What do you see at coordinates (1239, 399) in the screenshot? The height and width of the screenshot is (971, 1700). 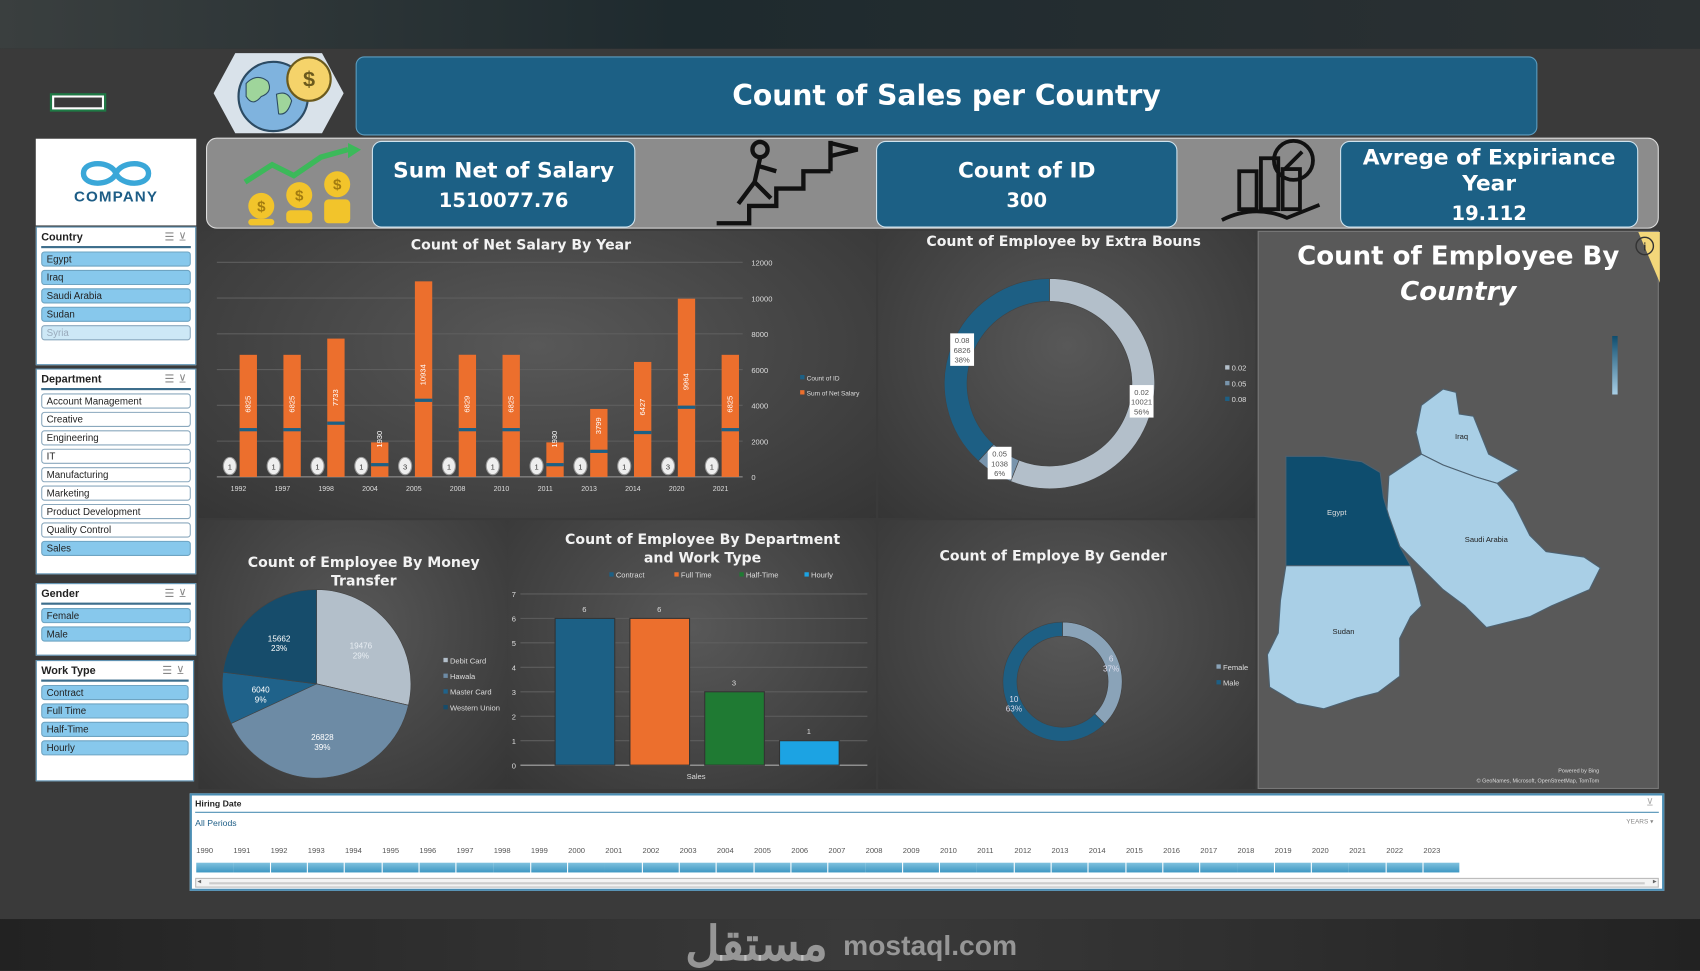 I see `legend-label: 0.08` at bounding box center [1239, 399].